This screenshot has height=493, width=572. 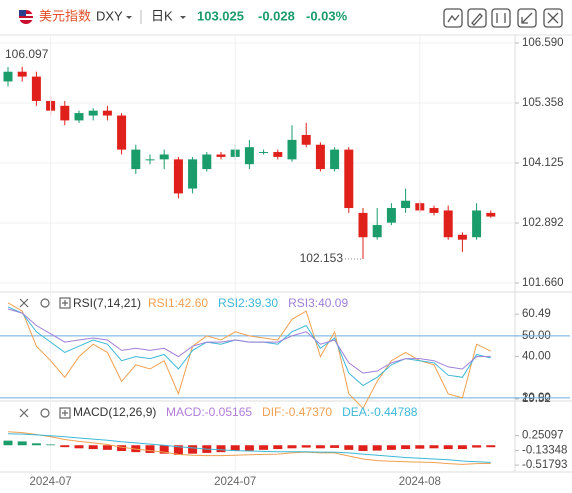 I want to click on y-tick-label: 0.25097, so click(x=543, y=436).